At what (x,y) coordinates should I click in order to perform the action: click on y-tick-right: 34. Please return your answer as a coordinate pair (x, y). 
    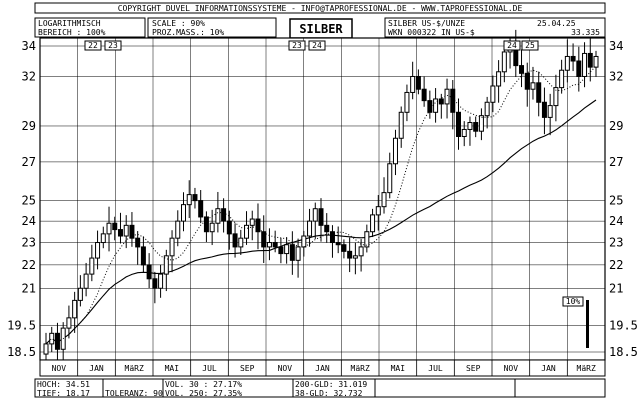
    Looking at the image, I should click on (616, 46).